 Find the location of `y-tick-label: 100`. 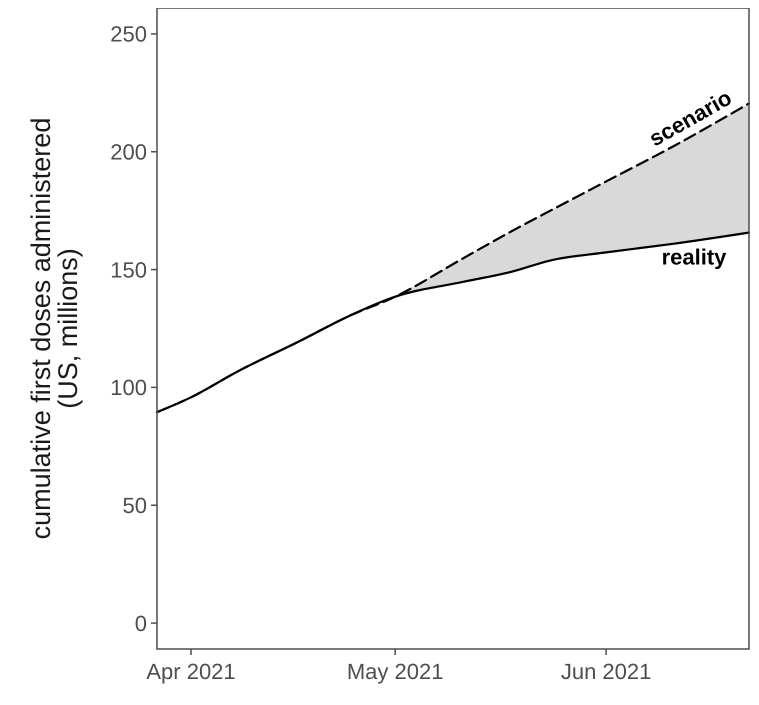

y-tick-label: 100 is located at coordinates (128, 387).